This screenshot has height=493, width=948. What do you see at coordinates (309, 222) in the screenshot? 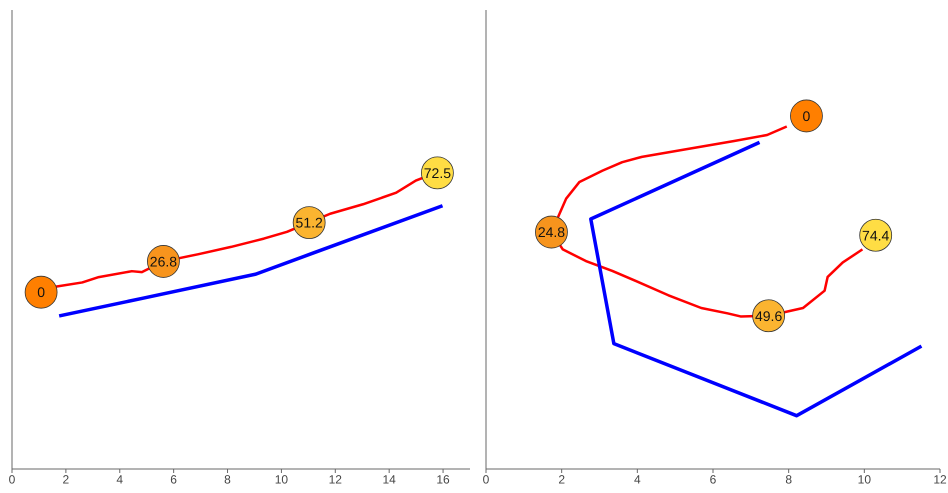
I see `annotation: 51.2` at bounding box center [309, 222].